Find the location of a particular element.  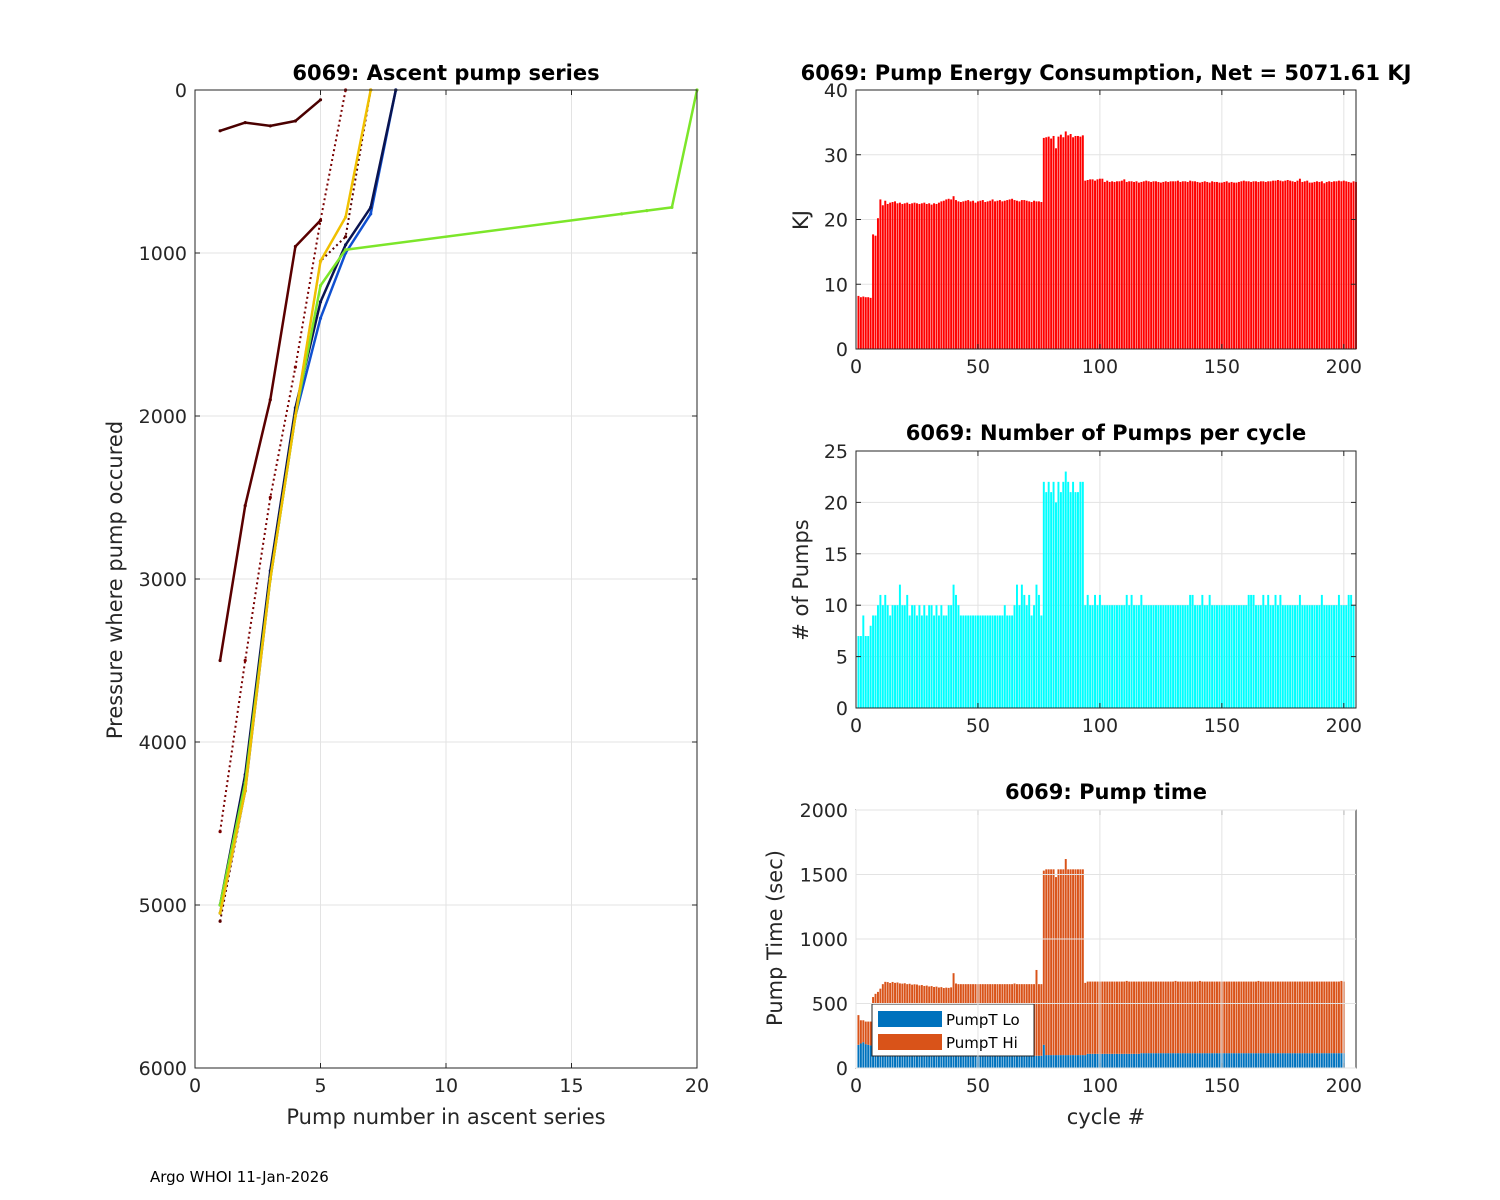

pumptime-chart-title: 6069: Pump time is located at coordinates (1106, 792).